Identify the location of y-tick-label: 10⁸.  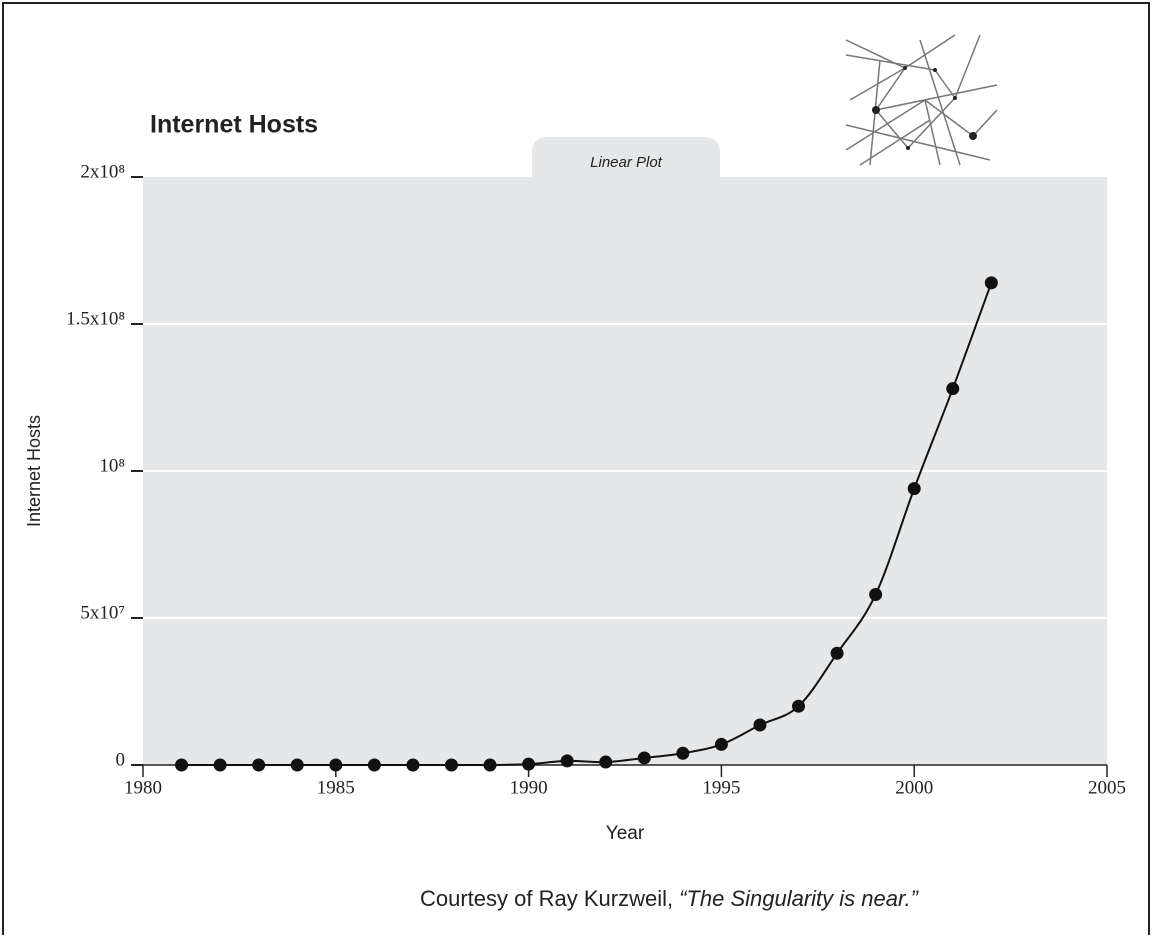
(112, 465).